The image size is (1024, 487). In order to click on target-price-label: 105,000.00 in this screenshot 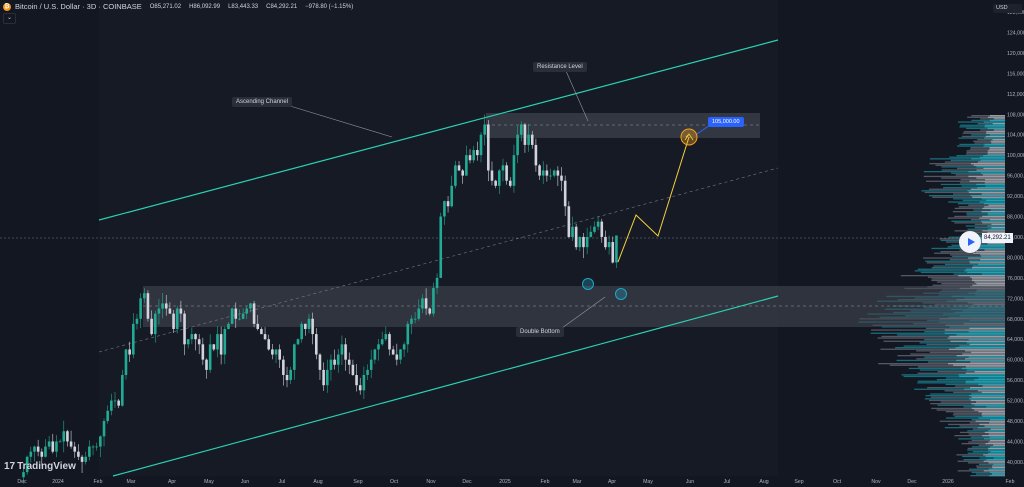, I will do `click(726, 122)`.